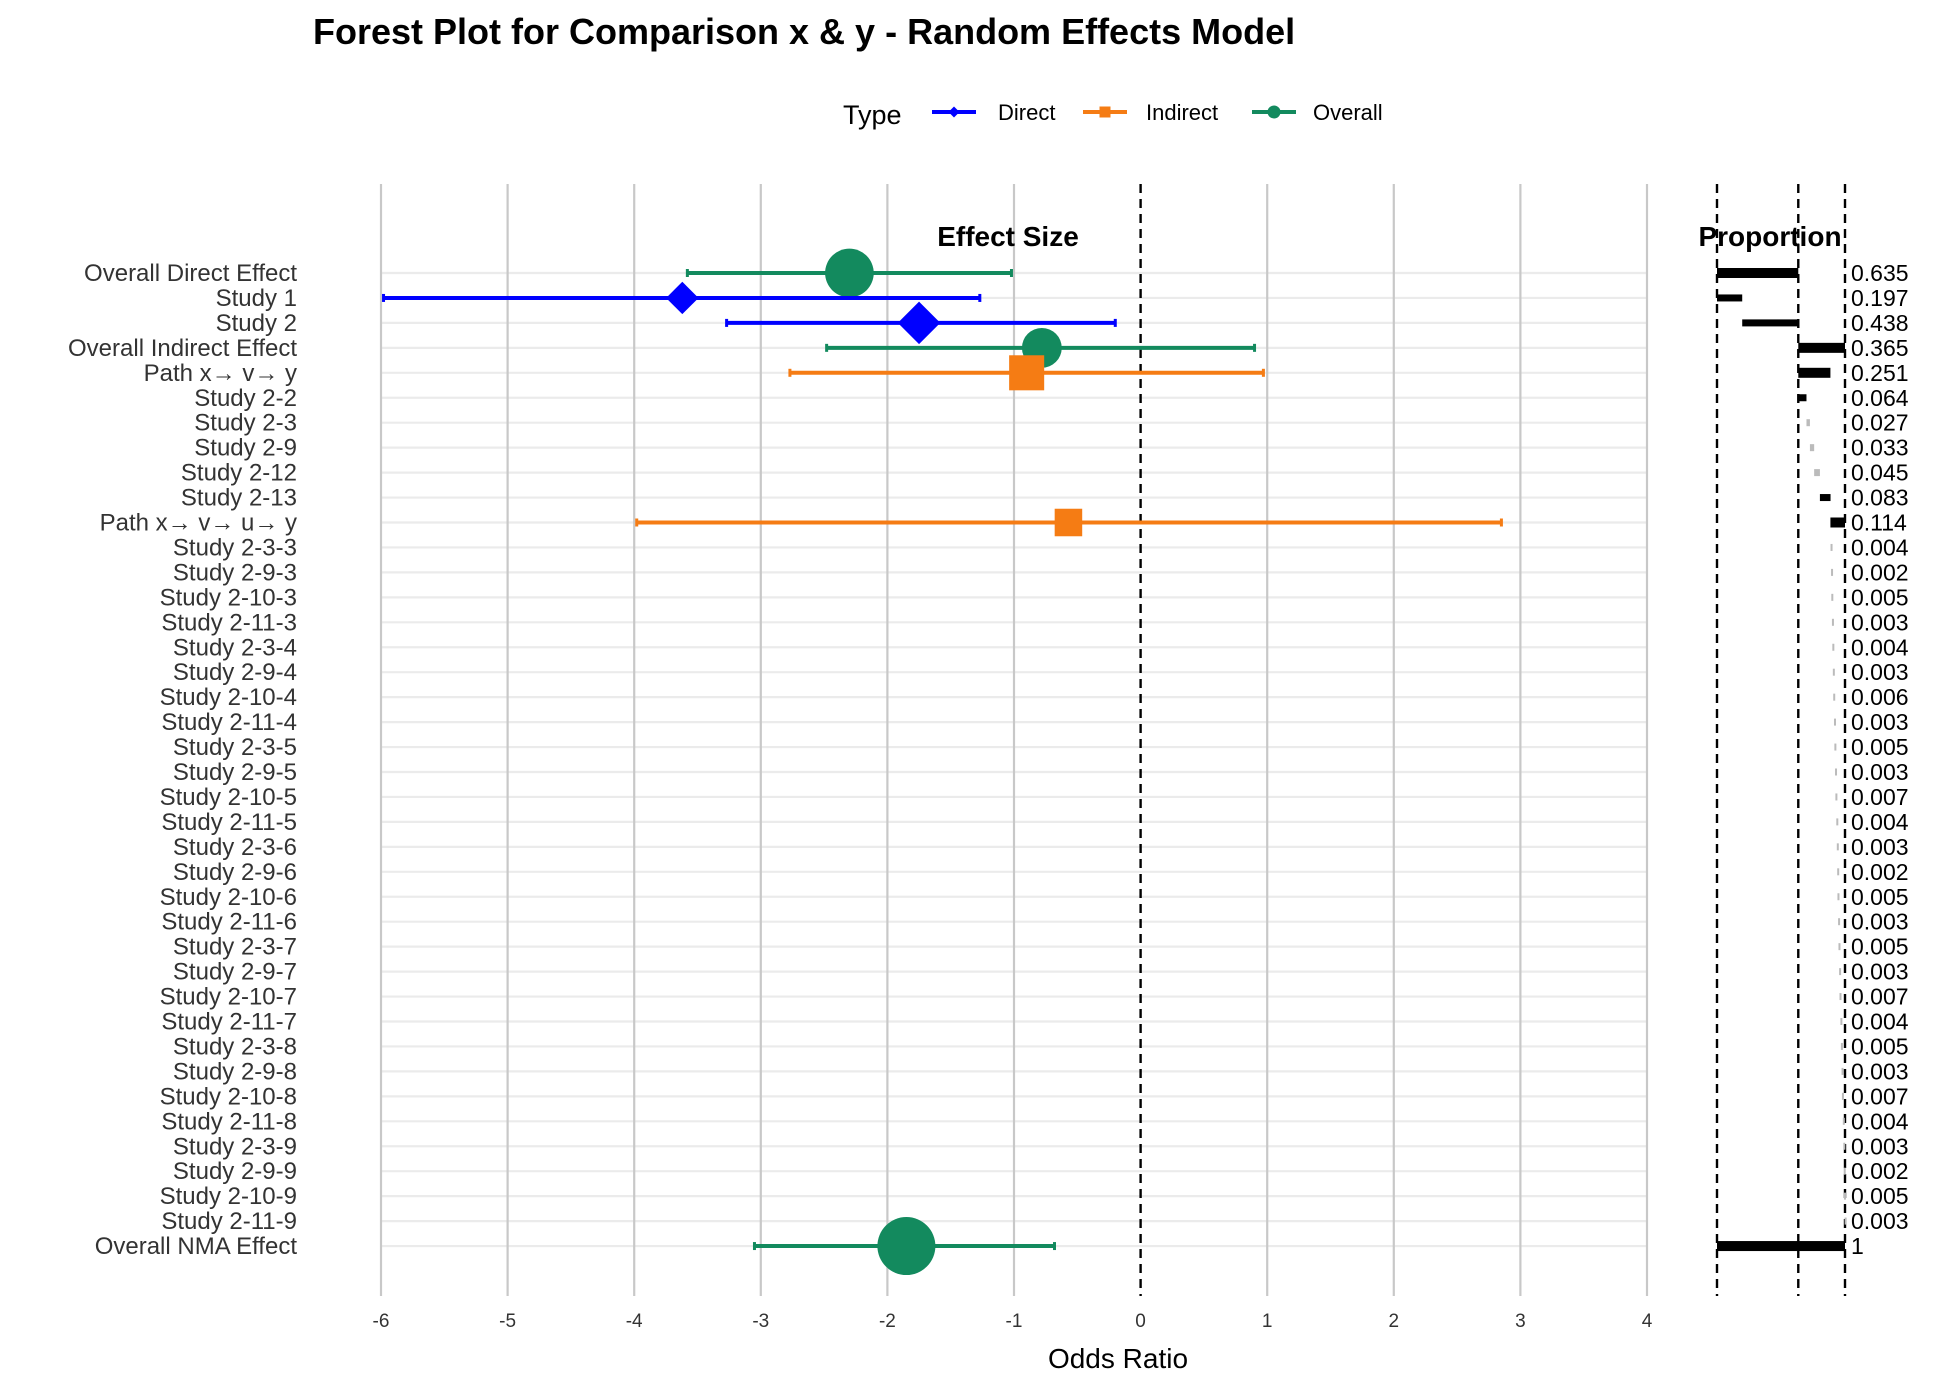 This screenshot has width=1936, height=1386. I want to click on proportion-label: 0.033, so click(1880, 448).